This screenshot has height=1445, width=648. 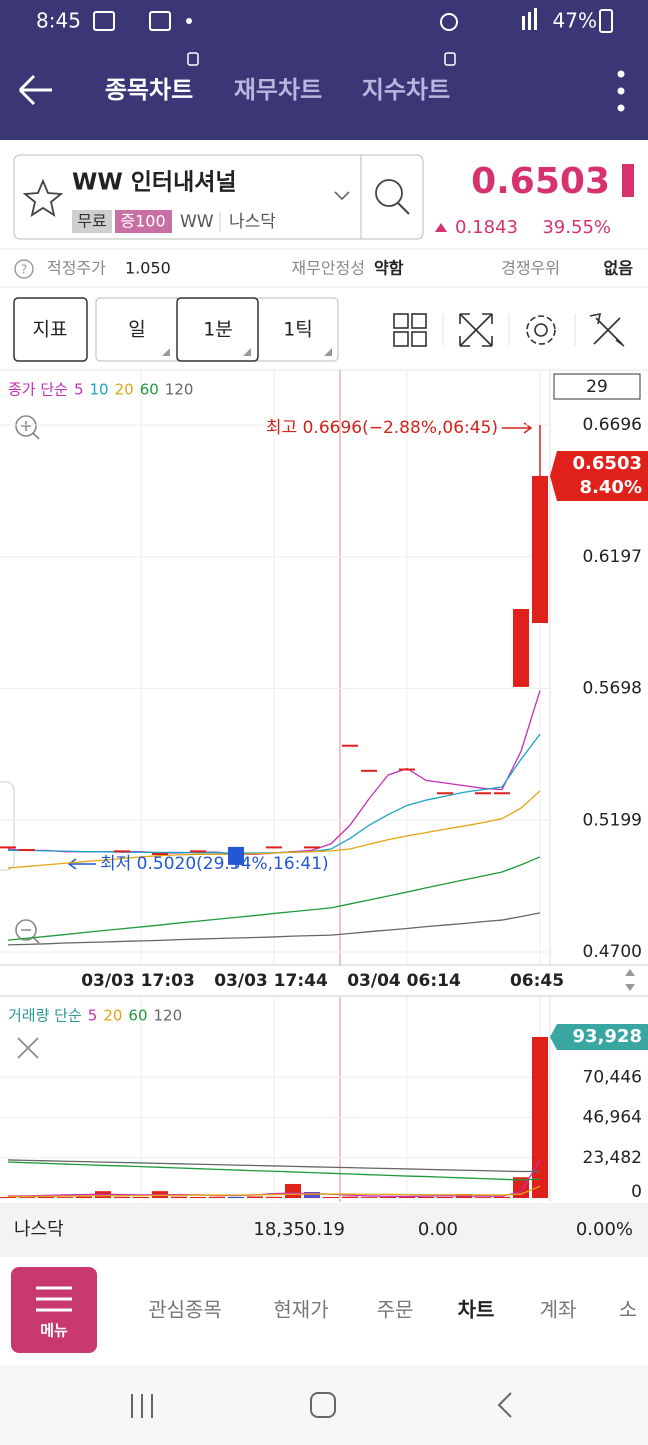 I want to click on volume-tag, so click(x=599, y=1037).